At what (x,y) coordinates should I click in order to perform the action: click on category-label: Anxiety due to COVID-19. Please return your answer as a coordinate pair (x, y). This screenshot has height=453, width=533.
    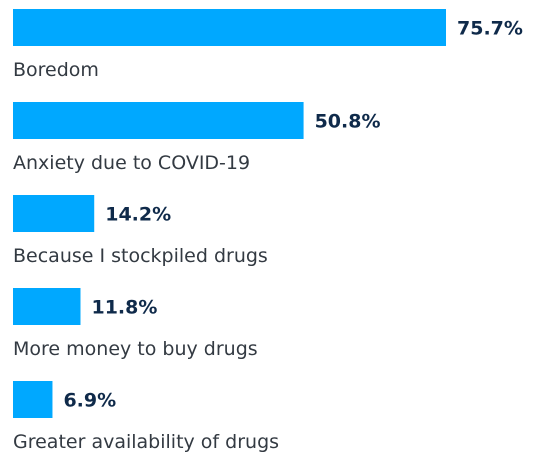
    Looking at the image, I should click on (131, 163).